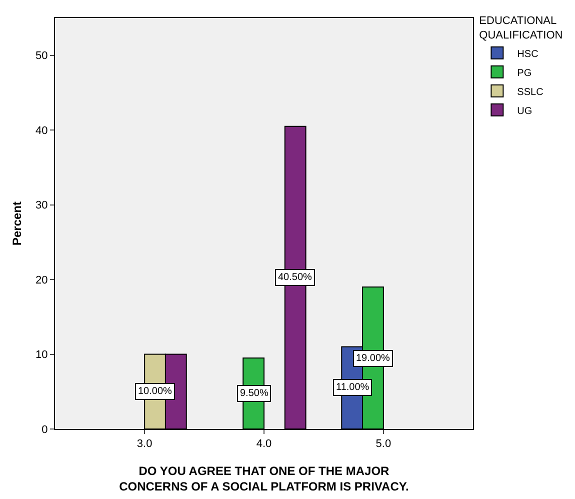 The height and width of the screenshot is (499, 575). What do you see at coordinates (42, 130) in the screenshot?
I see `y-tick-label: 40` at bounding box center [42, 130].